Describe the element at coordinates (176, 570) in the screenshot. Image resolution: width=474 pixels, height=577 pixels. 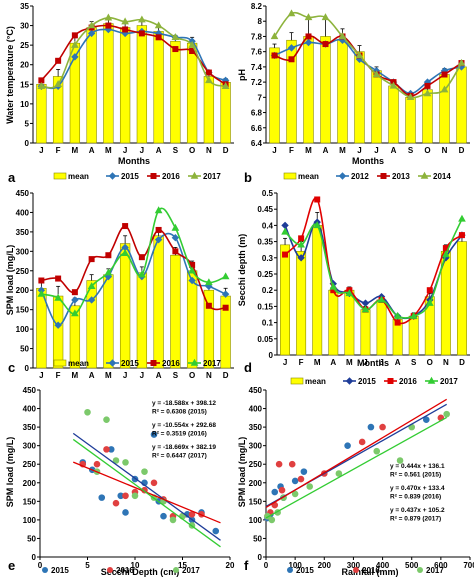
I see `legend-marker-2017` at that location.